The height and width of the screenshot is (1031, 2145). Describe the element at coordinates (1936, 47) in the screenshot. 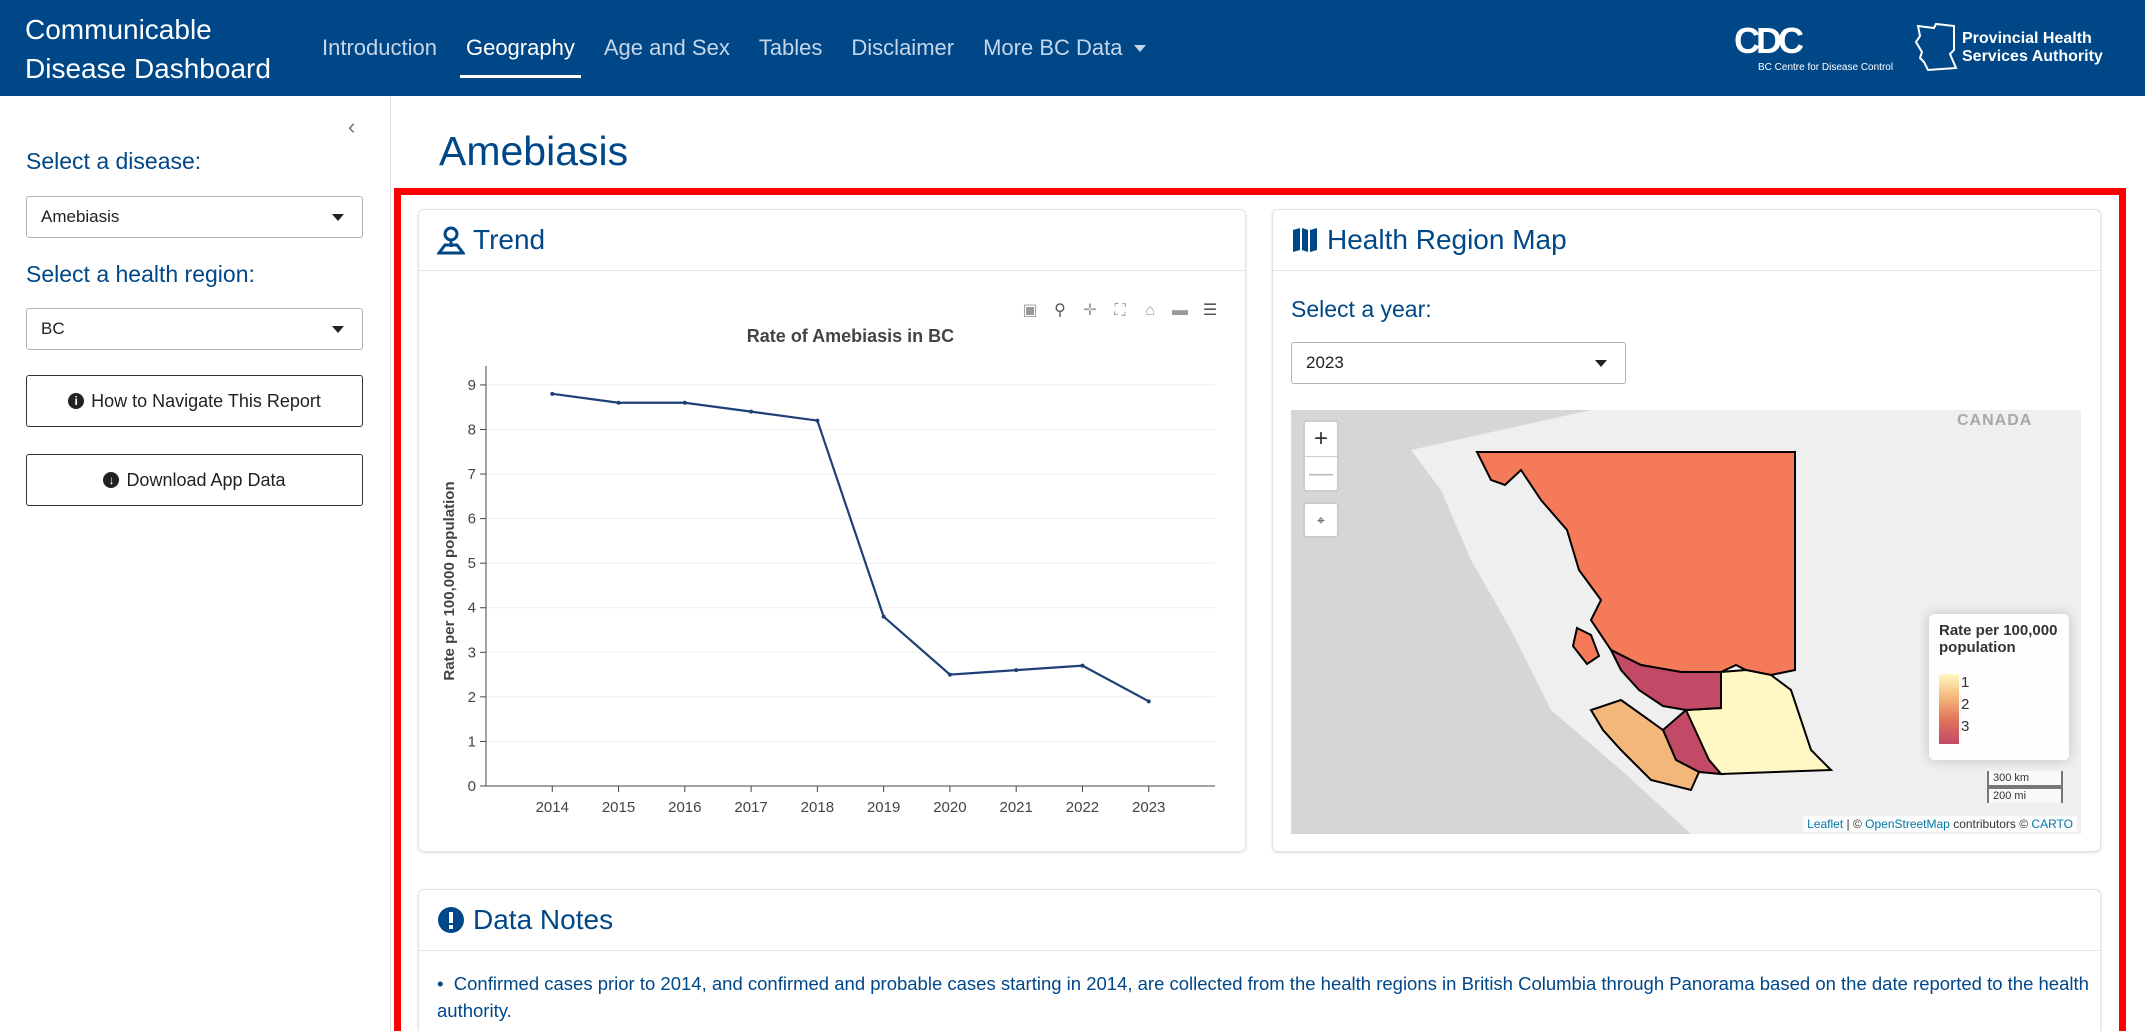

I see `bc-province-outline-icon` at that location.